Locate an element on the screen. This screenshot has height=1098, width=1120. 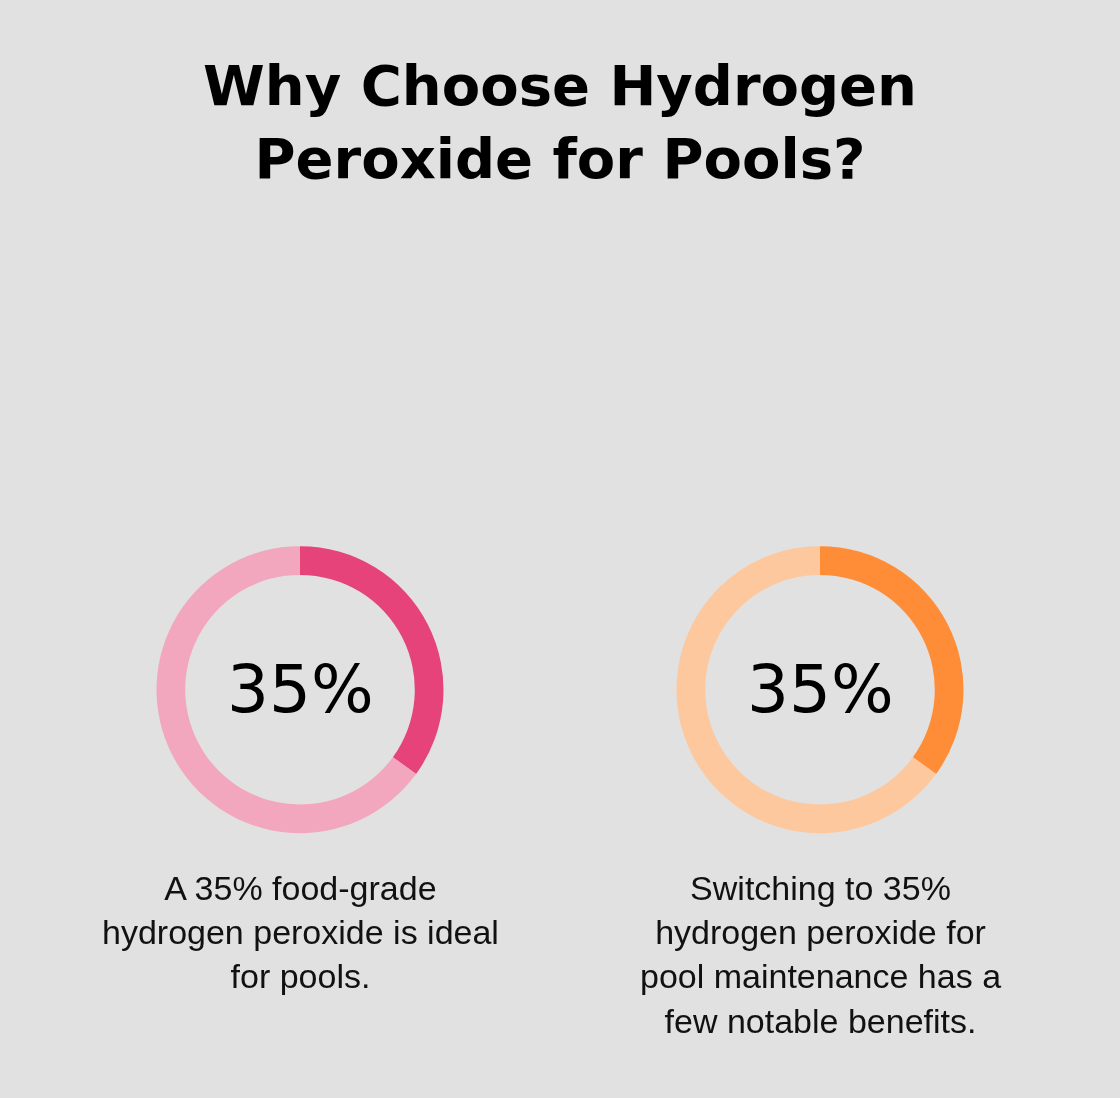
text: A 35% food-grade hydrogen peroxide is ideal for pools. is located at coordinates (300, 932).